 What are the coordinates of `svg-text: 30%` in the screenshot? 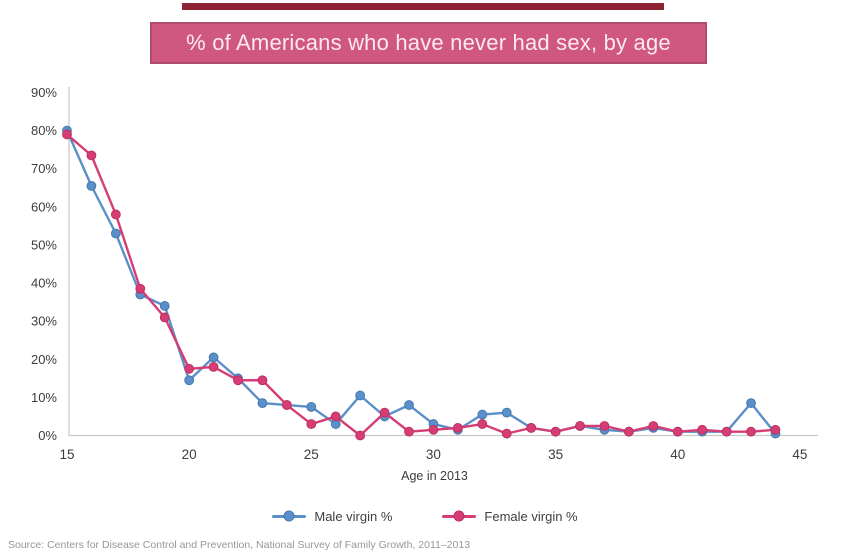 It's located at (44, 321).